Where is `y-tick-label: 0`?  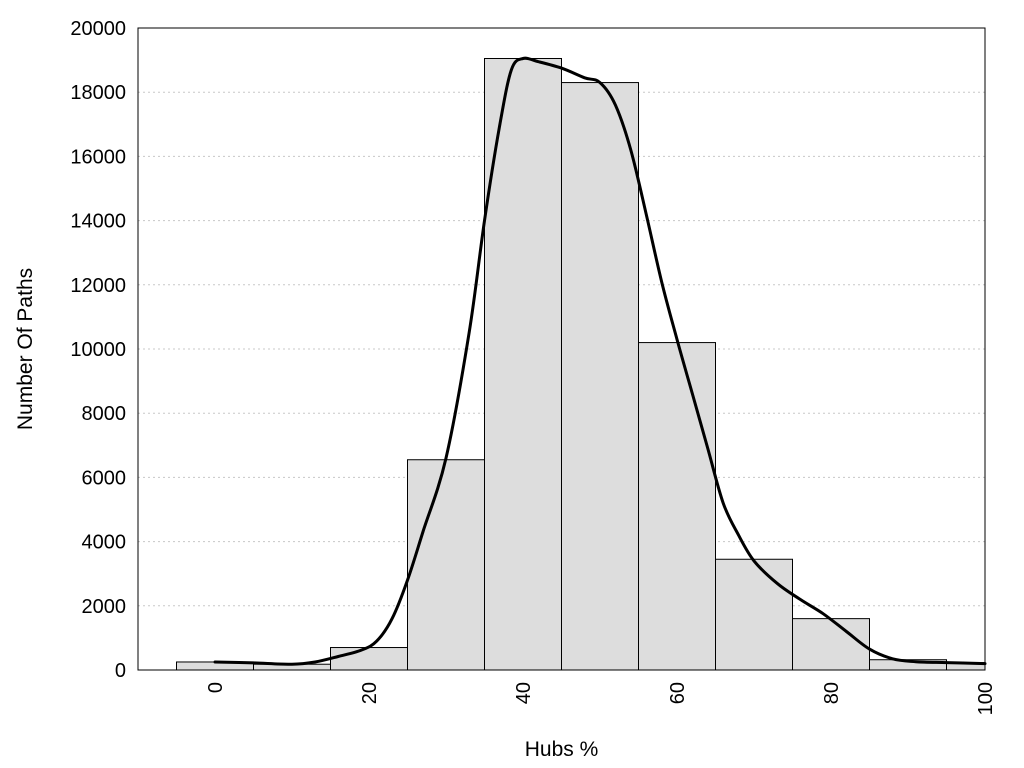 y-tick-label: 0 is located at coordinates (120, 671).